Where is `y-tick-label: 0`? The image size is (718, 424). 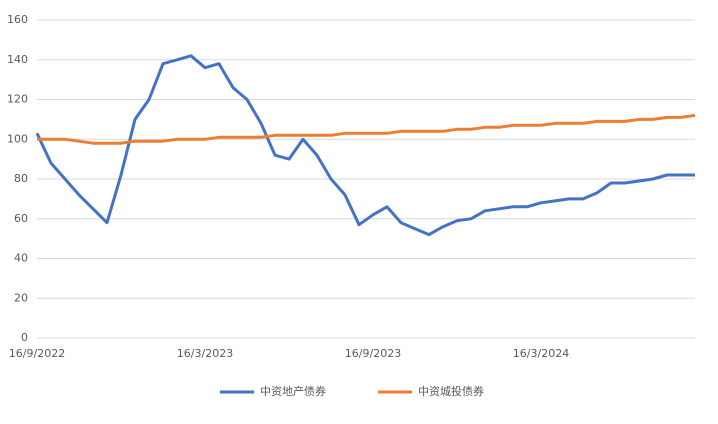
y-tick-label: 0 is located at coordinates (24, 337).